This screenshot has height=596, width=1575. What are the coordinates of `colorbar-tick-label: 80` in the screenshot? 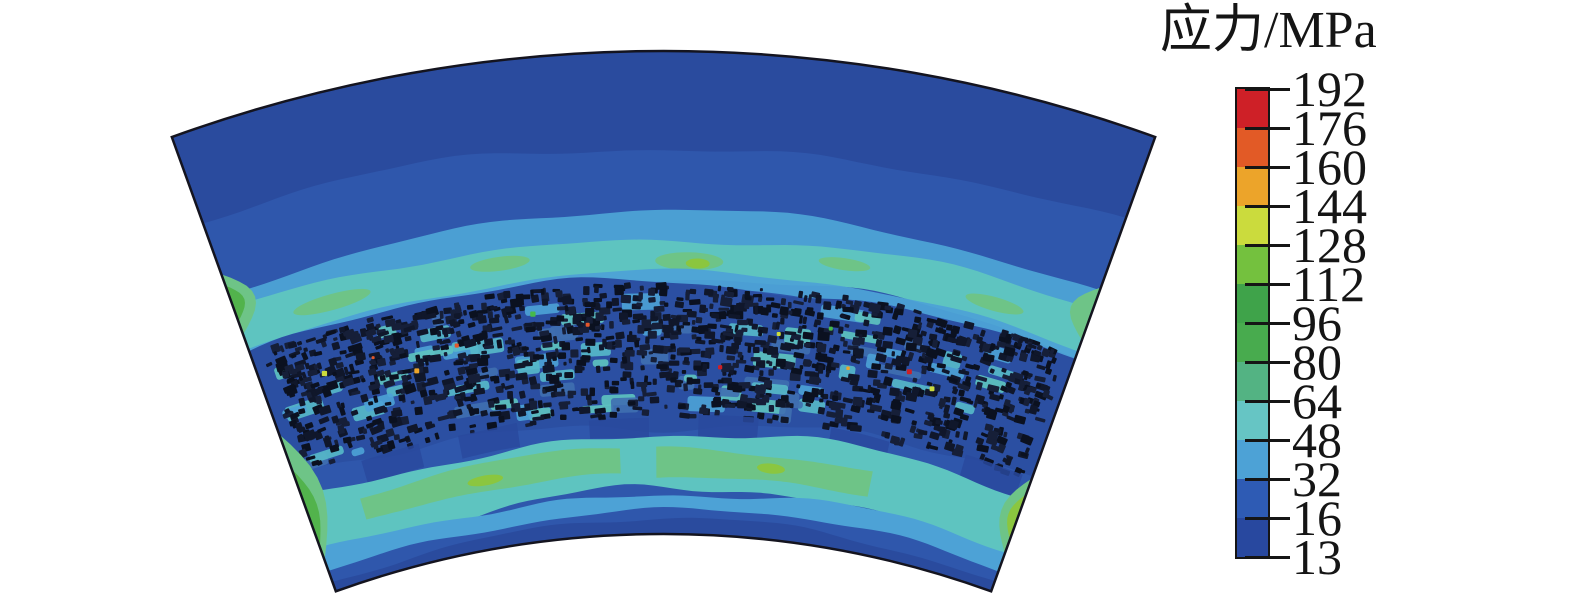 It's located at (1317, 362).